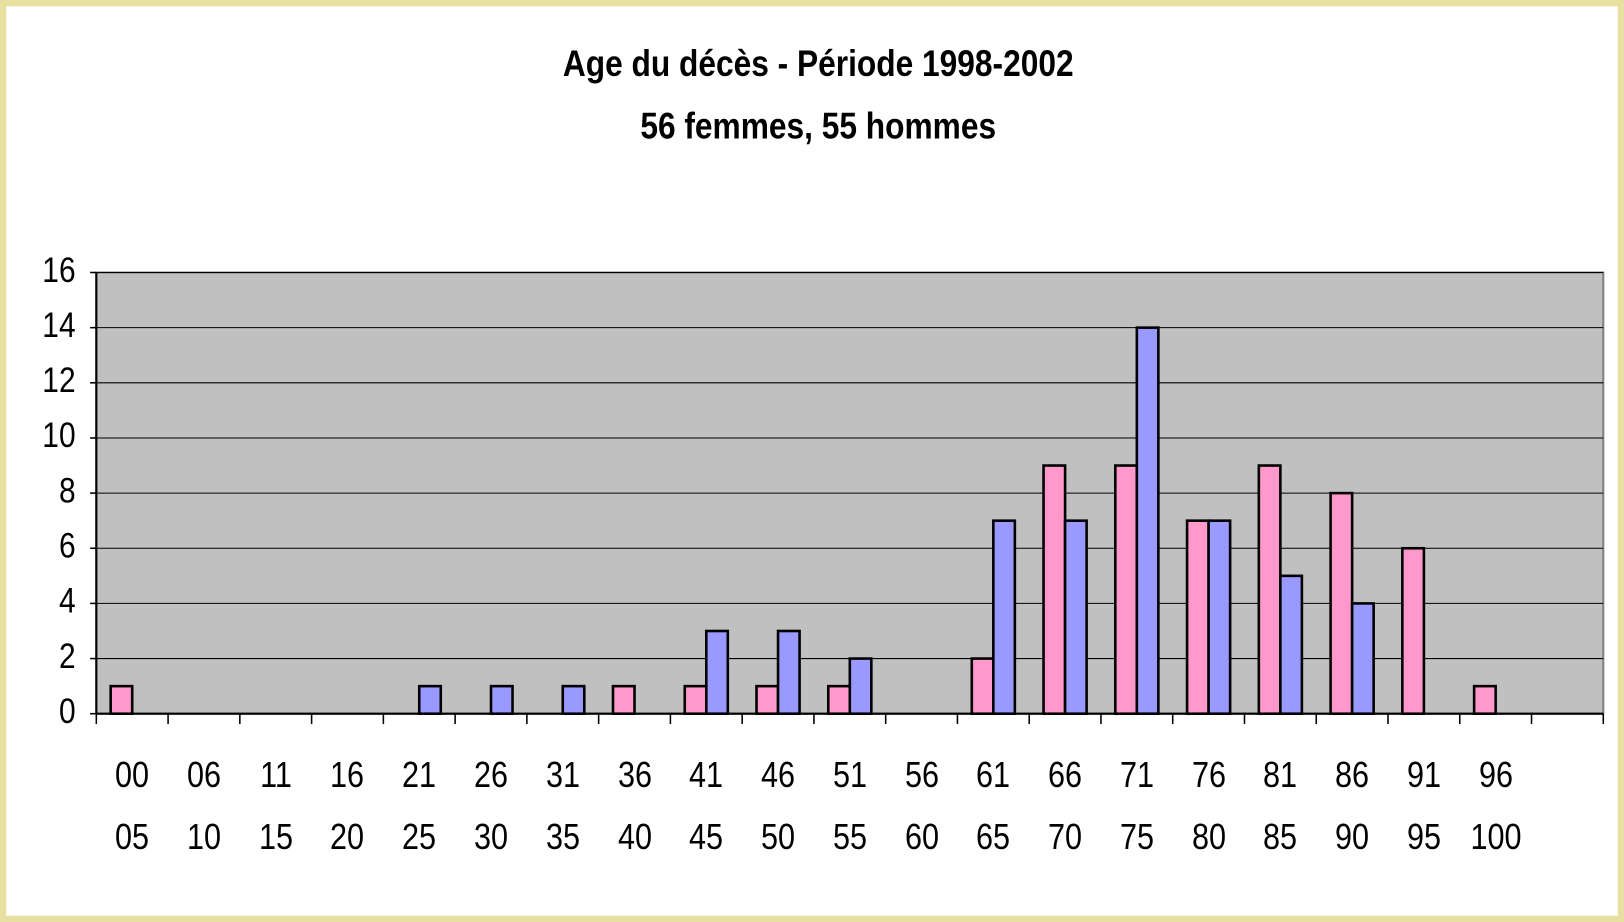 Image resolution: width=1624 pixels, height=922 pixels. I want to click on y-tick-label: 16, so click(58, 269).